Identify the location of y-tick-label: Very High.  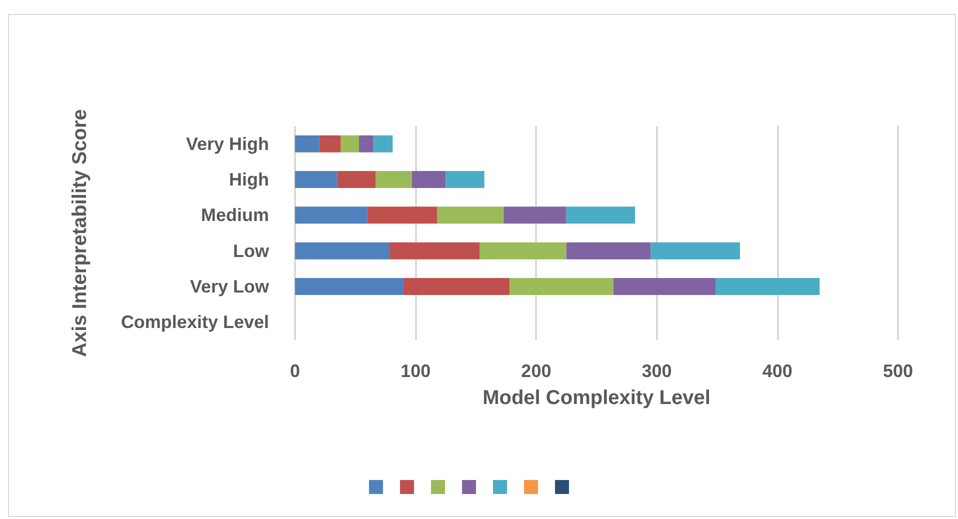
(227, 144).